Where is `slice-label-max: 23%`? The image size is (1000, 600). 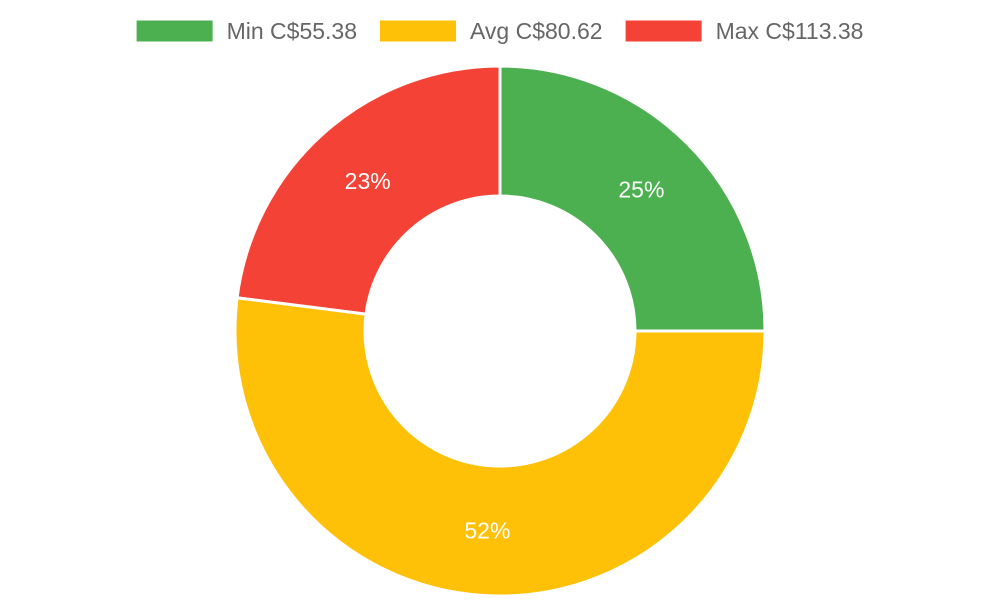 slice-label-max: 23% is located at coordinates (368, 181).